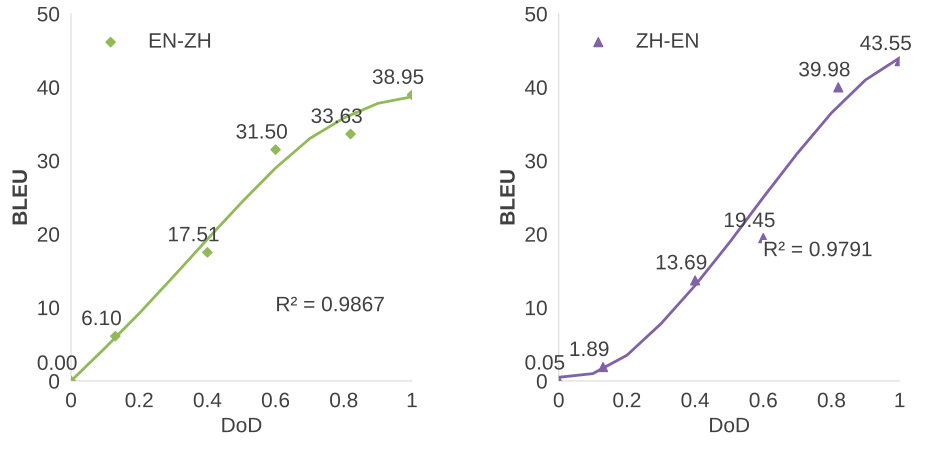 This screenshot has height=459, width=947. I want to click on data-label: 6.10, so click(101, 318).